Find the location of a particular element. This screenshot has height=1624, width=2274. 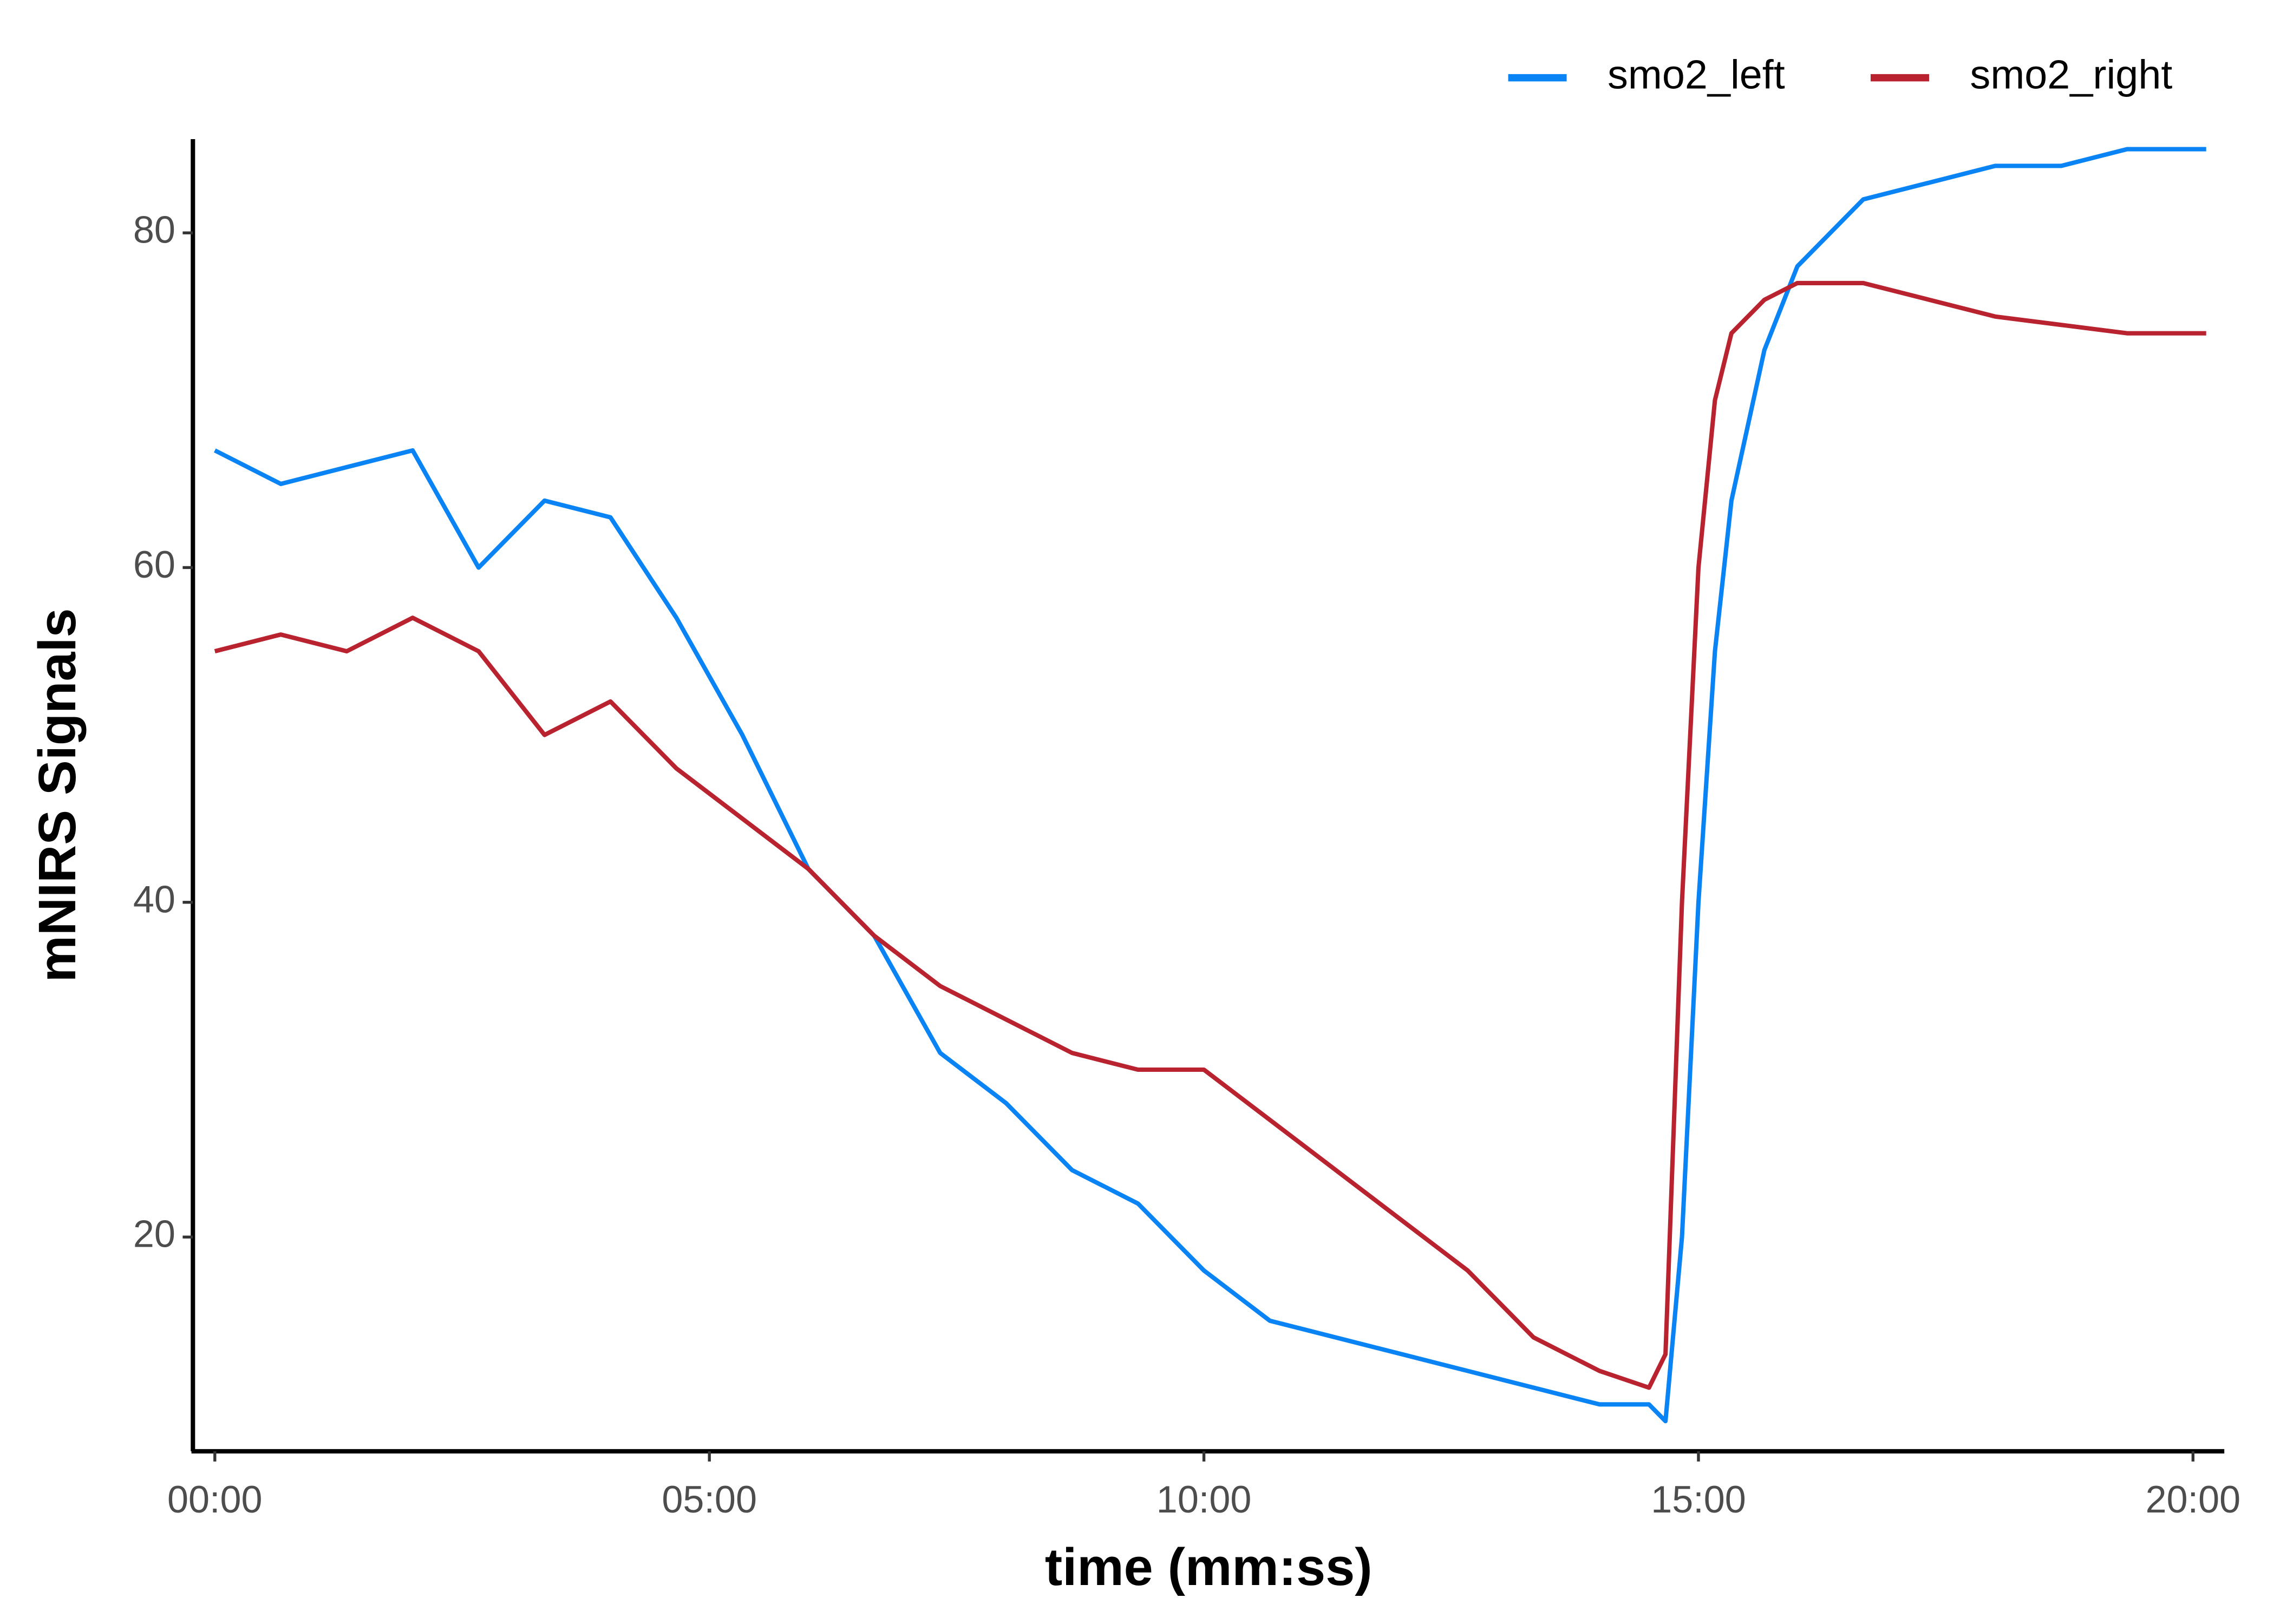

legend-label: smo2_right is located at coordinates (2071, 76).